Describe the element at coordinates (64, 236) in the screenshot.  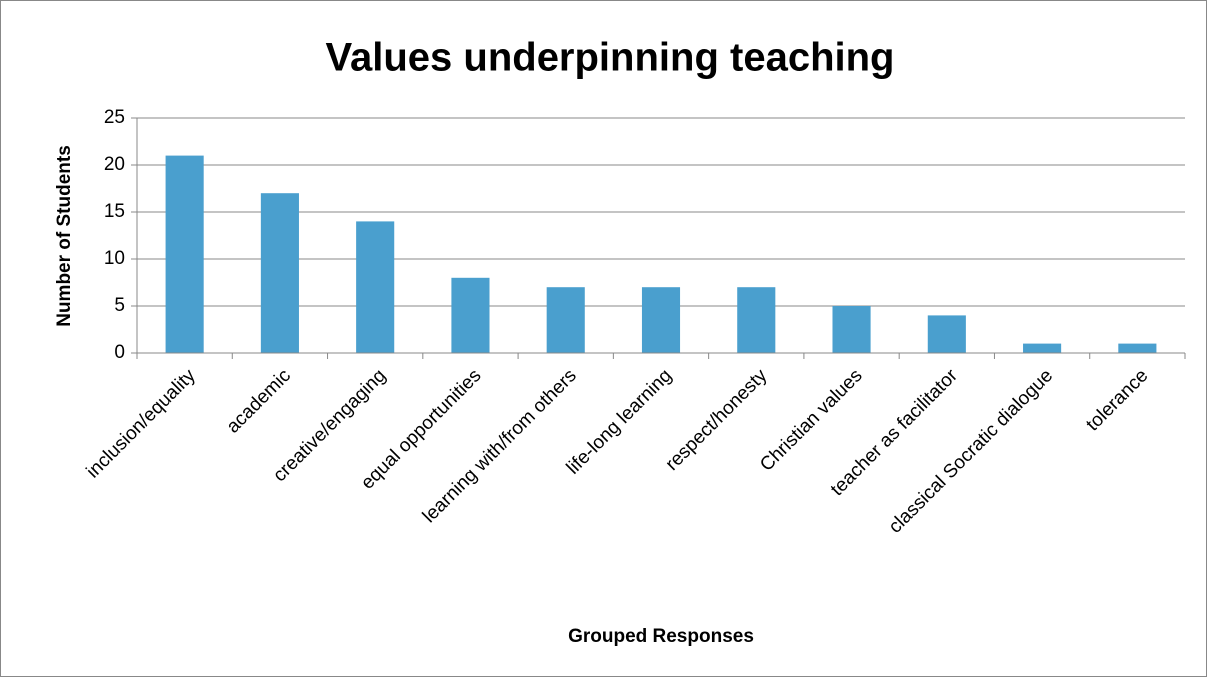
I see `y-axis-title: Number of Students` at that location.